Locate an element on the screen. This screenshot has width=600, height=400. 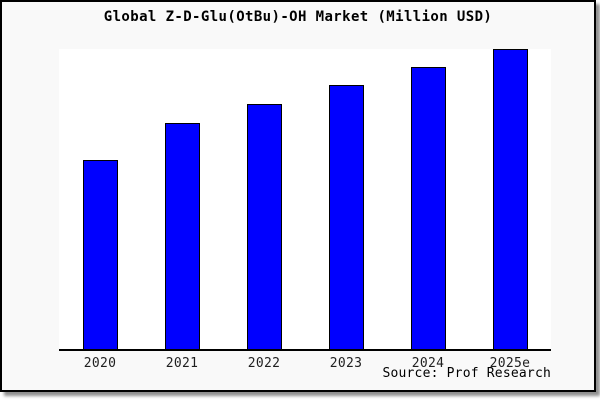
bar-slot-2025e is located at coordinates (510, 199).